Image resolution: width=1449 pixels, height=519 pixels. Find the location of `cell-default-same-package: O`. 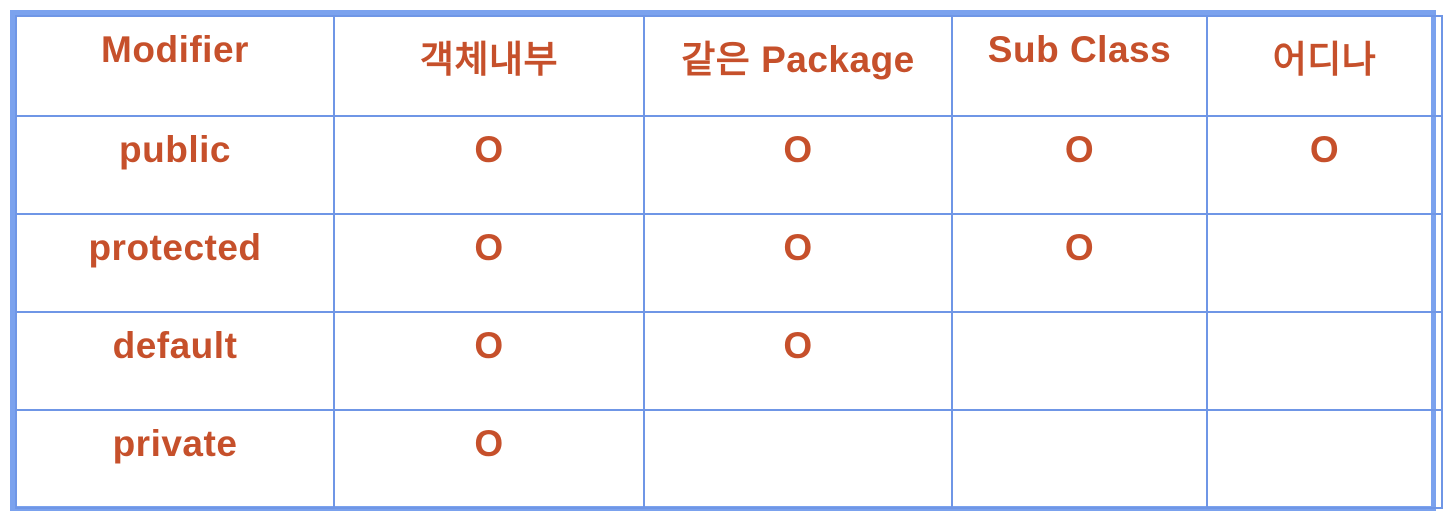

cell-default-same-package: O is located at coordinates (798, 361).